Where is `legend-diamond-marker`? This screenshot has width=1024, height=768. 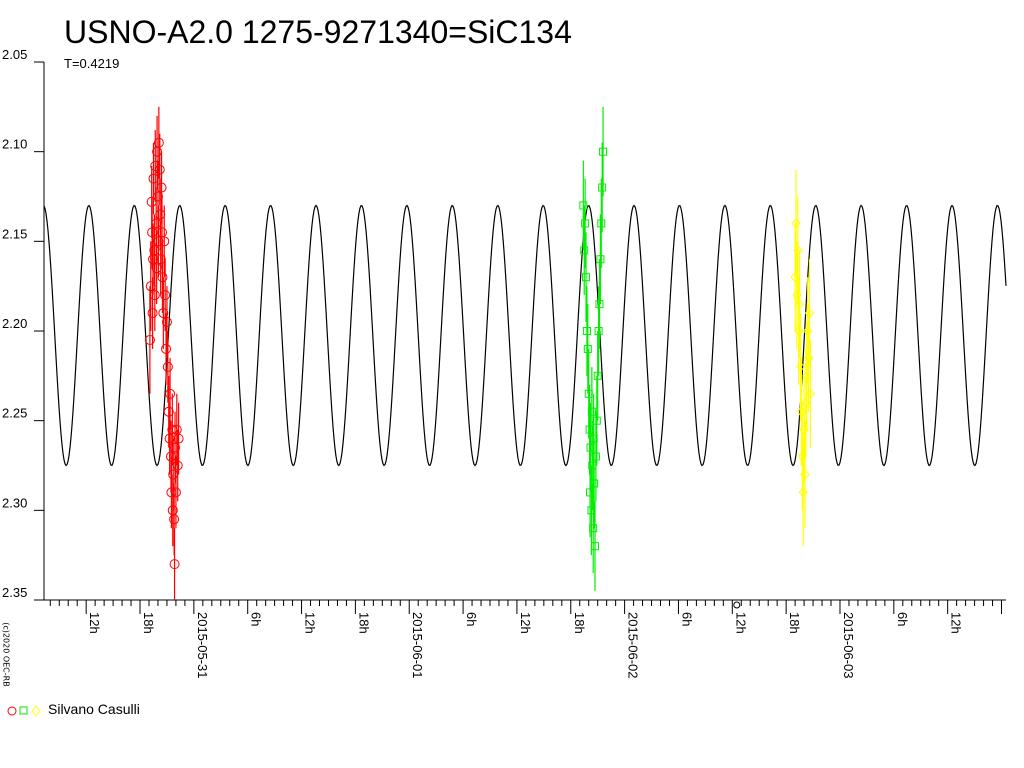
legend-diamond-marker is located at coordinates (36, 711).